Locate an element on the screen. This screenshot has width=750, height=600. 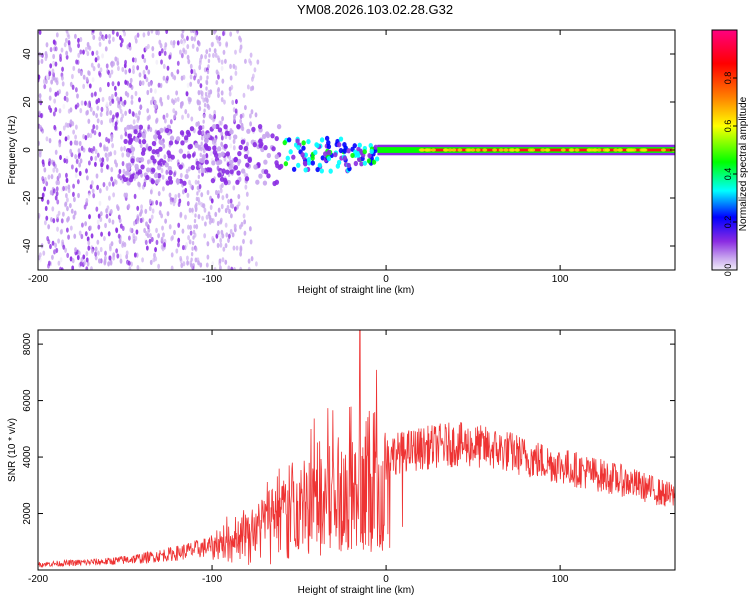
spectrogram-y-label: Frequency (Hz) is located at coordinates (12, 150).